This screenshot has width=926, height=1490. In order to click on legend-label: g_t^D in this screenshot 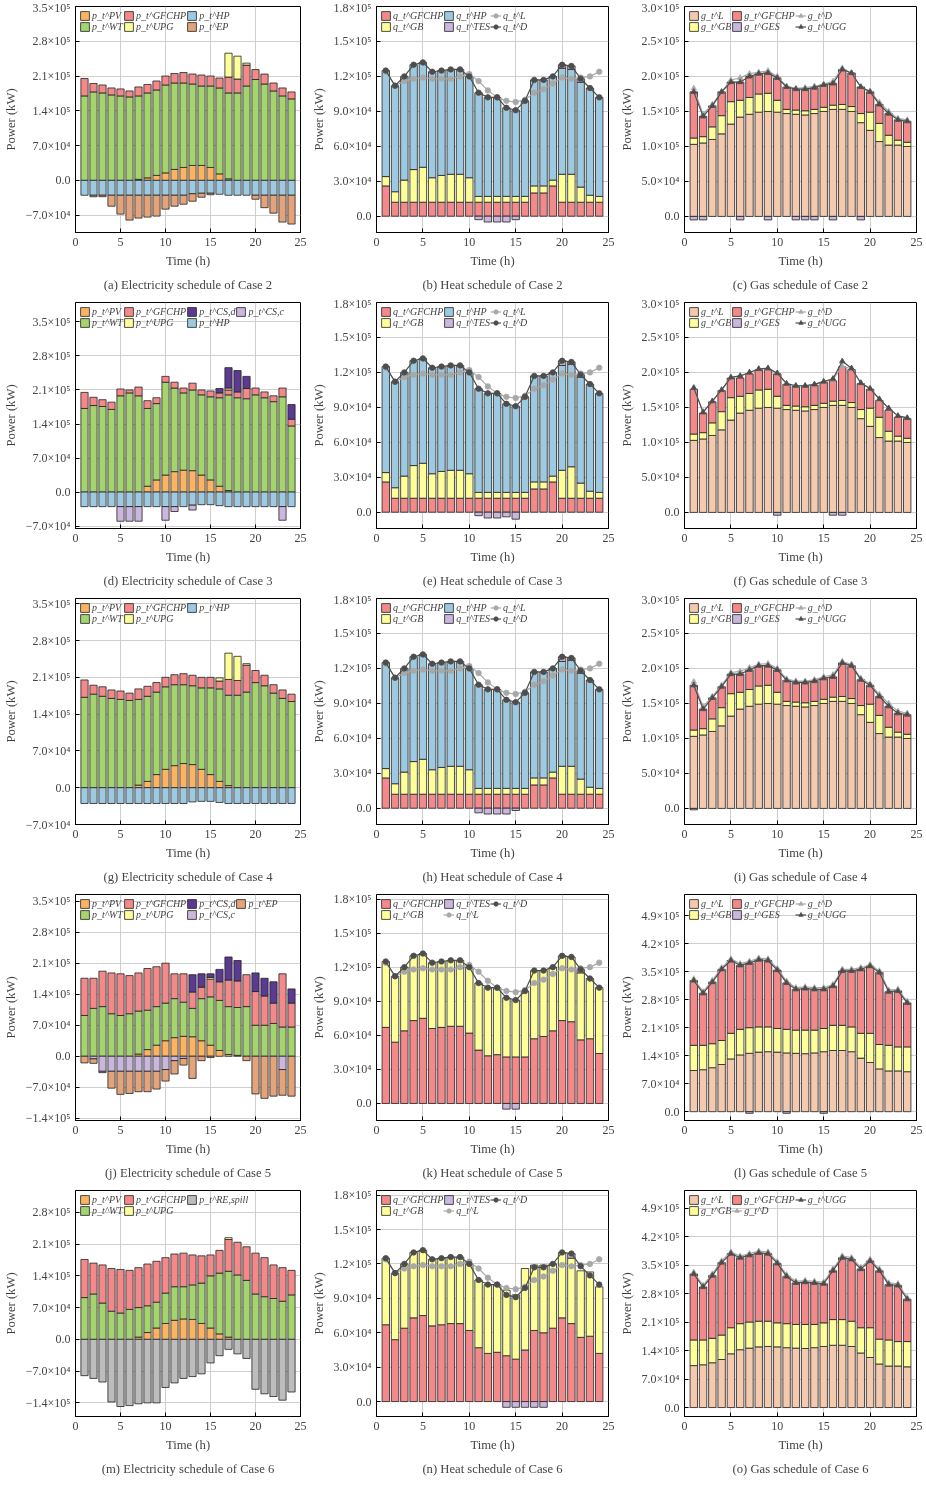, I will do `click(820, 15)`.